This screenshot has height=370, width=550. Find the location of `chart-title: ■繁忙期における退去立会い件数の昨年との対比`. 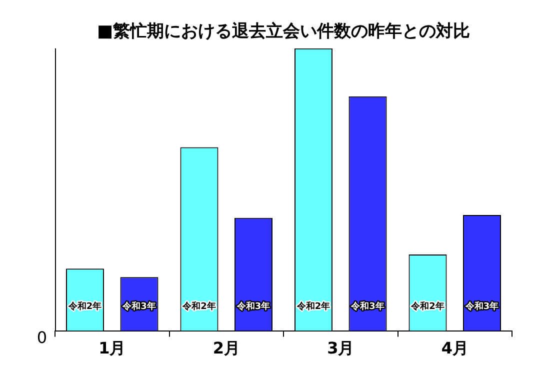

chart-title: ■繁忙期における退去立会い件数の昨年との対比 is located at coordinates (283, 32).